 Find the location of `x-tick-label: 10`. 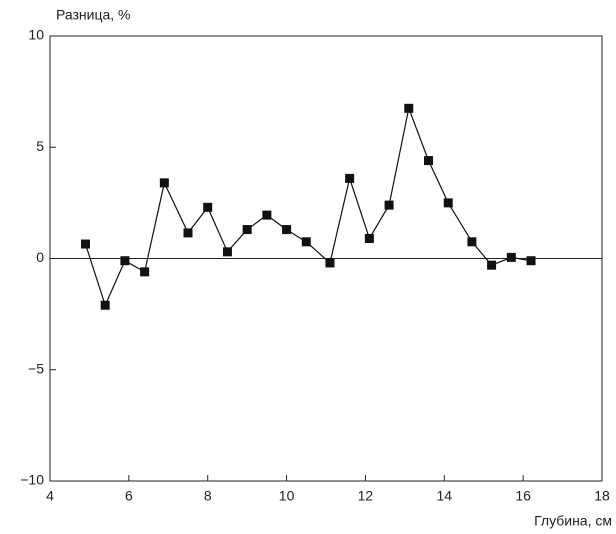

x-tick-label: 10 is located at coordinates (287, 496).